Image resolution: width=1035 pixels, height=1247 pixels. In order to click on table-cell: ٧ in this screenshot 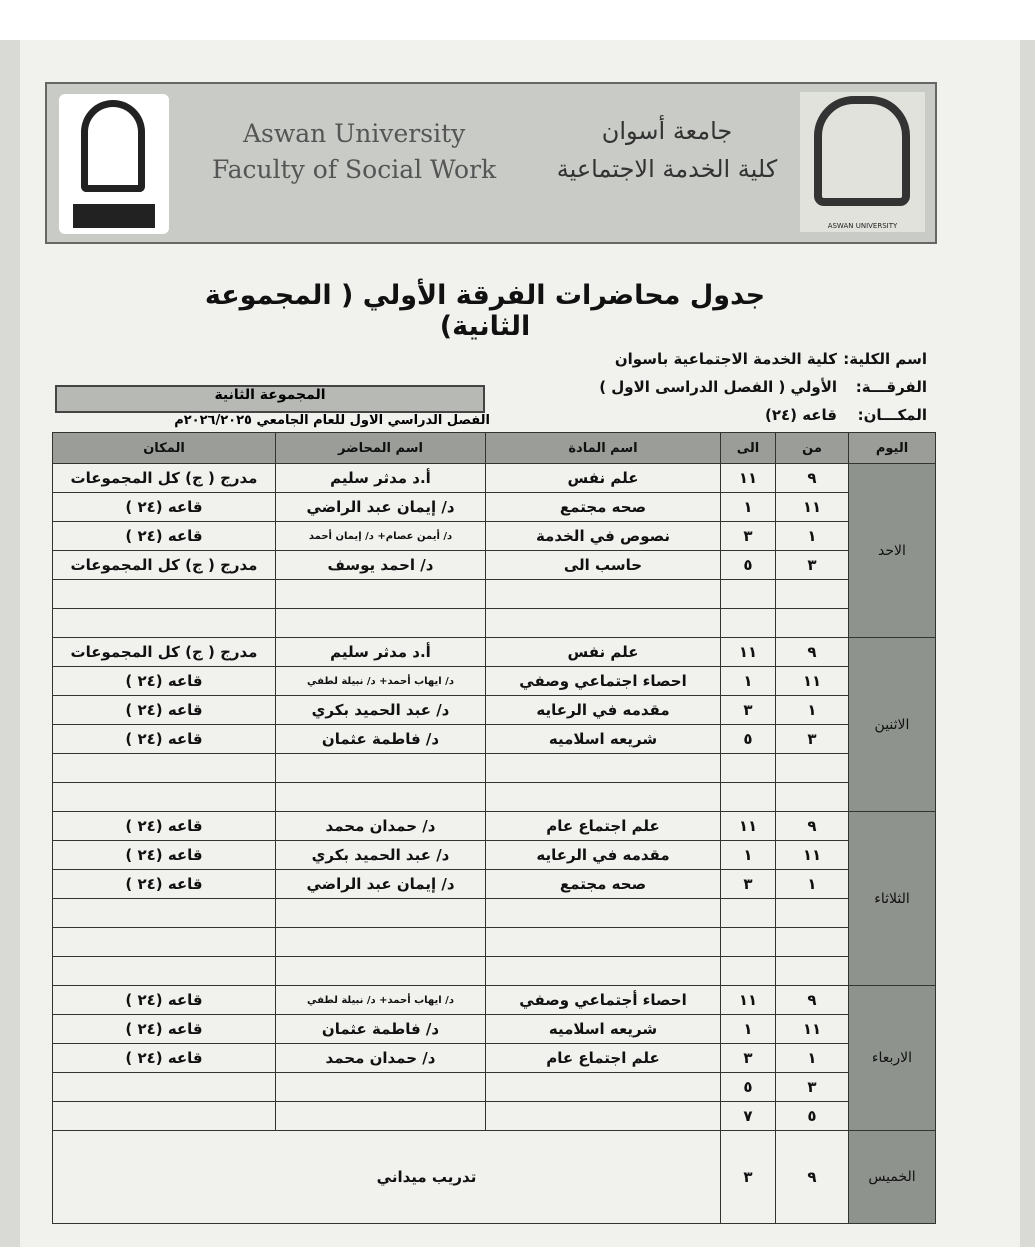, I will do `click(748, 1116)`.